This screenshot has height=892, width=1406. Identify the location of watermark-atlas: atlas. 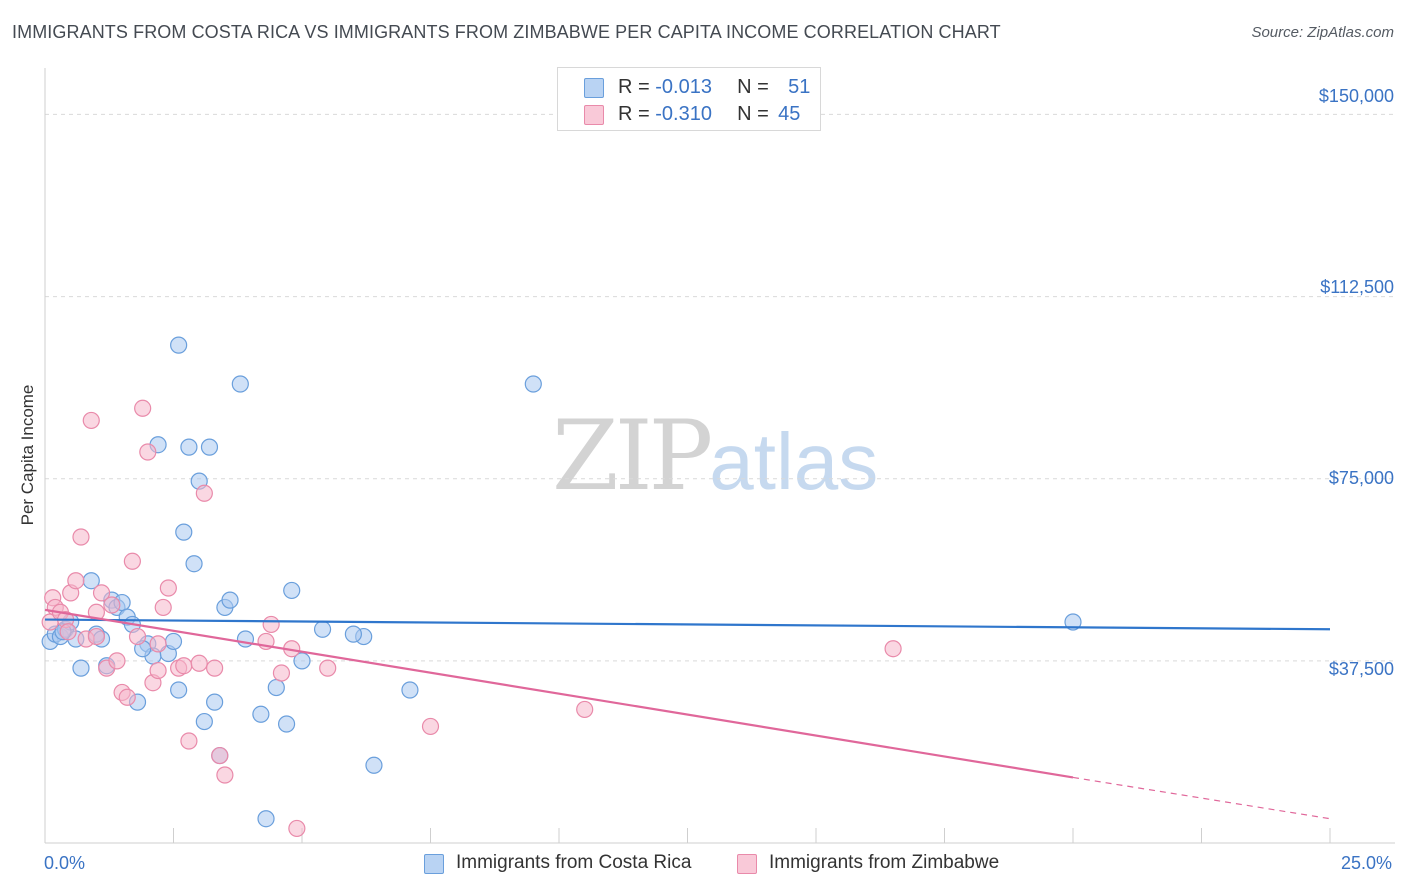
(794, 461).